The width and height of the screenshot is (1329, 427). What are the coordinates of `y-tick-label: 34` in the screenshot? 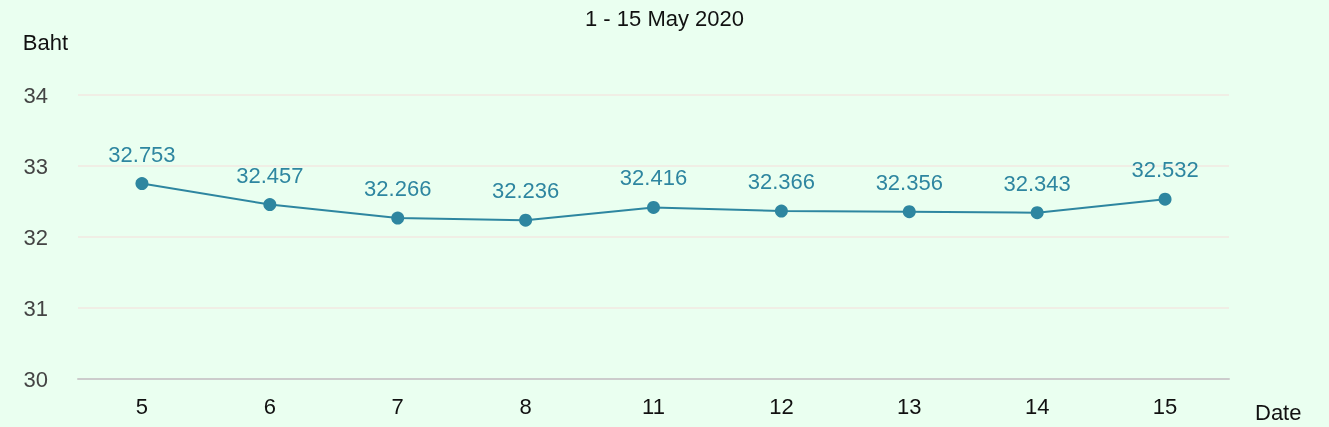 It's located at (35, 95).